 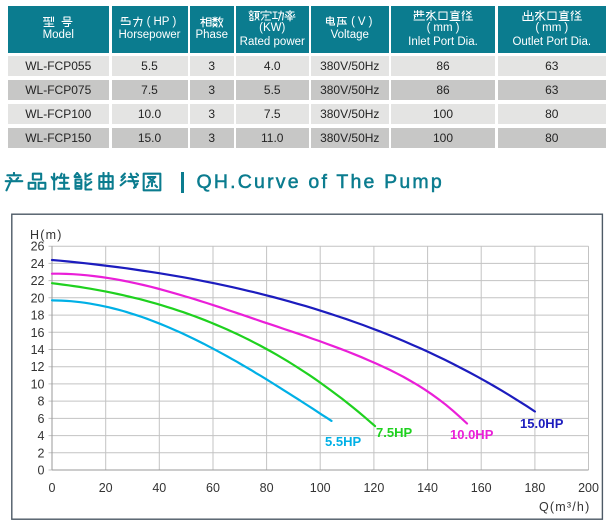 I want to click on svg-text: Q(m³/h), so click(x=564, y=507).